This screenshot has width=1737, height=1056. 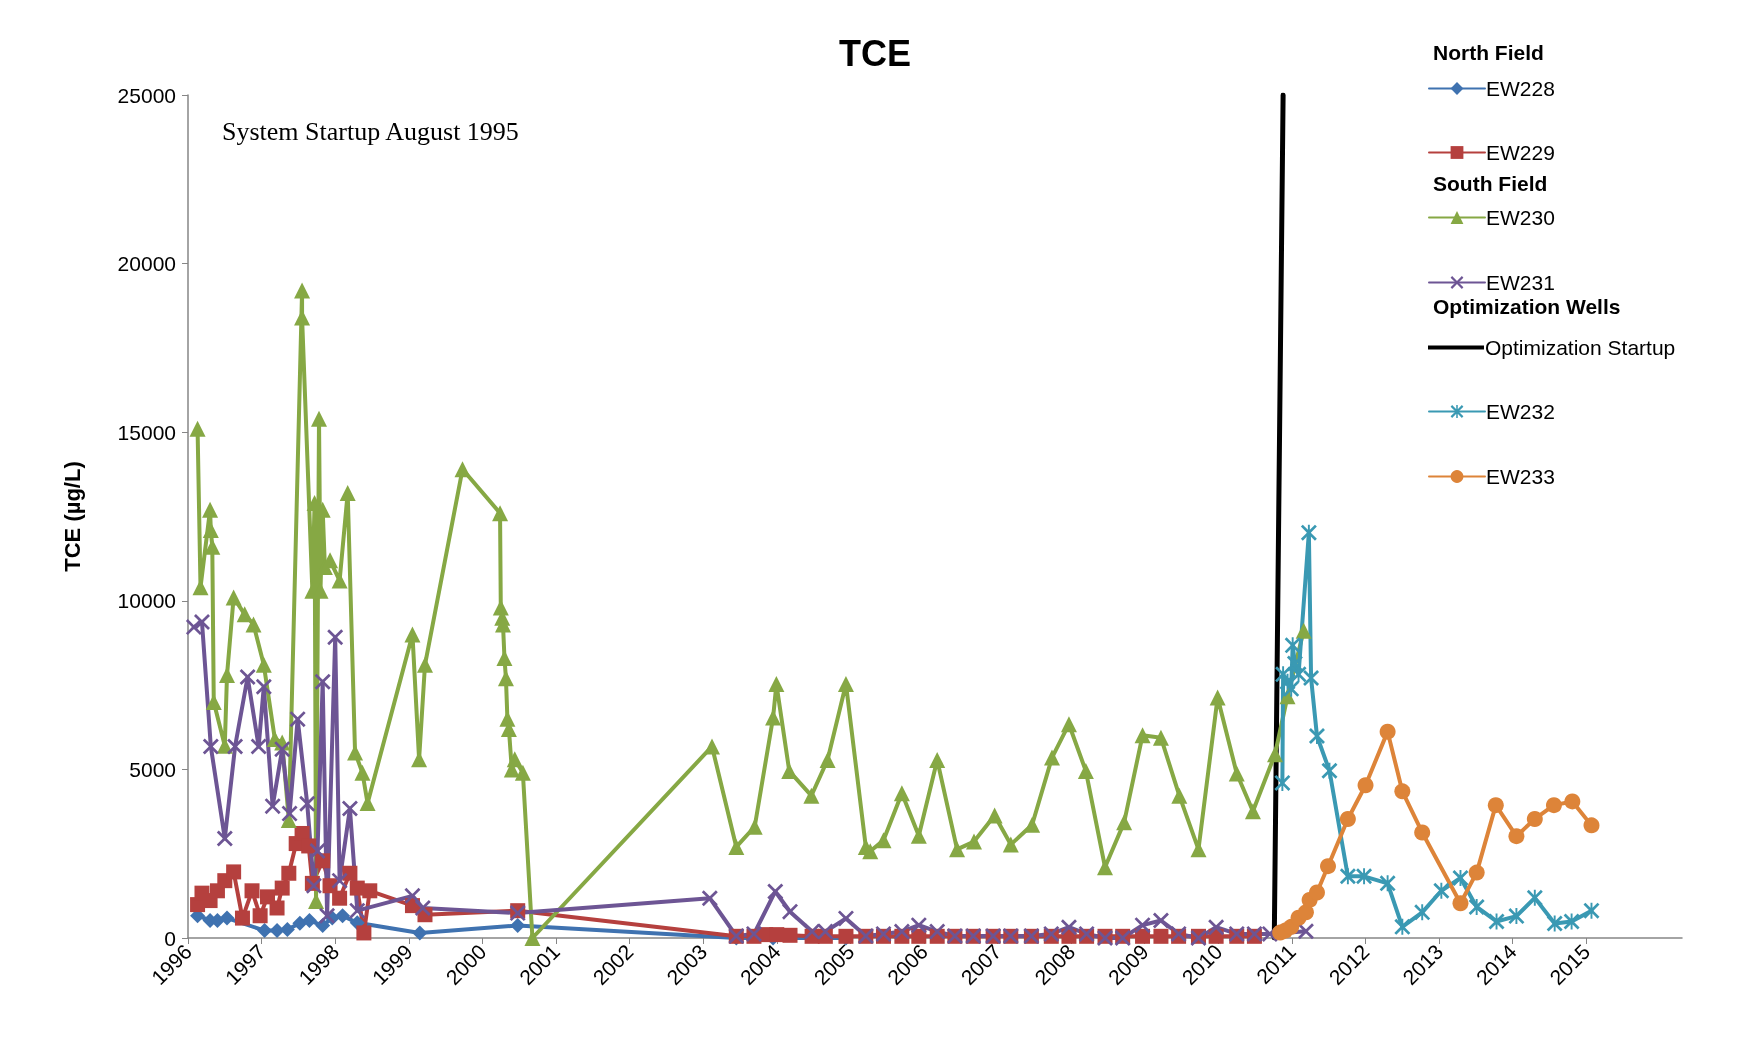 What do you see at coordinates (1488, 52) in the screenshot?
I see `text: North Field` at bounding box center [1488, 52].